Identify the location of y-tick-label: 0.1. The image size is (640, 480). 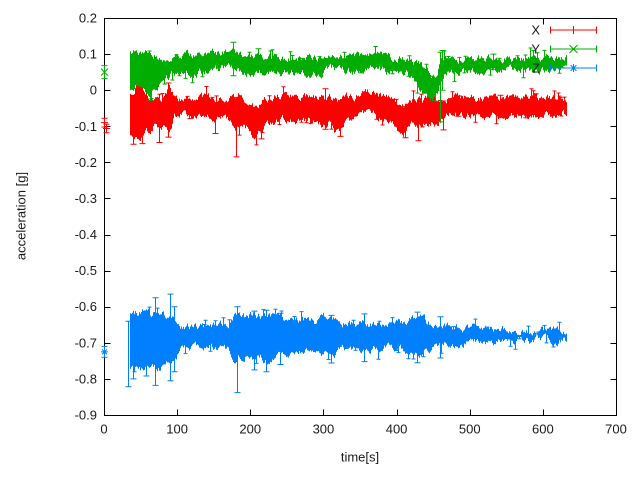
(88, 54).